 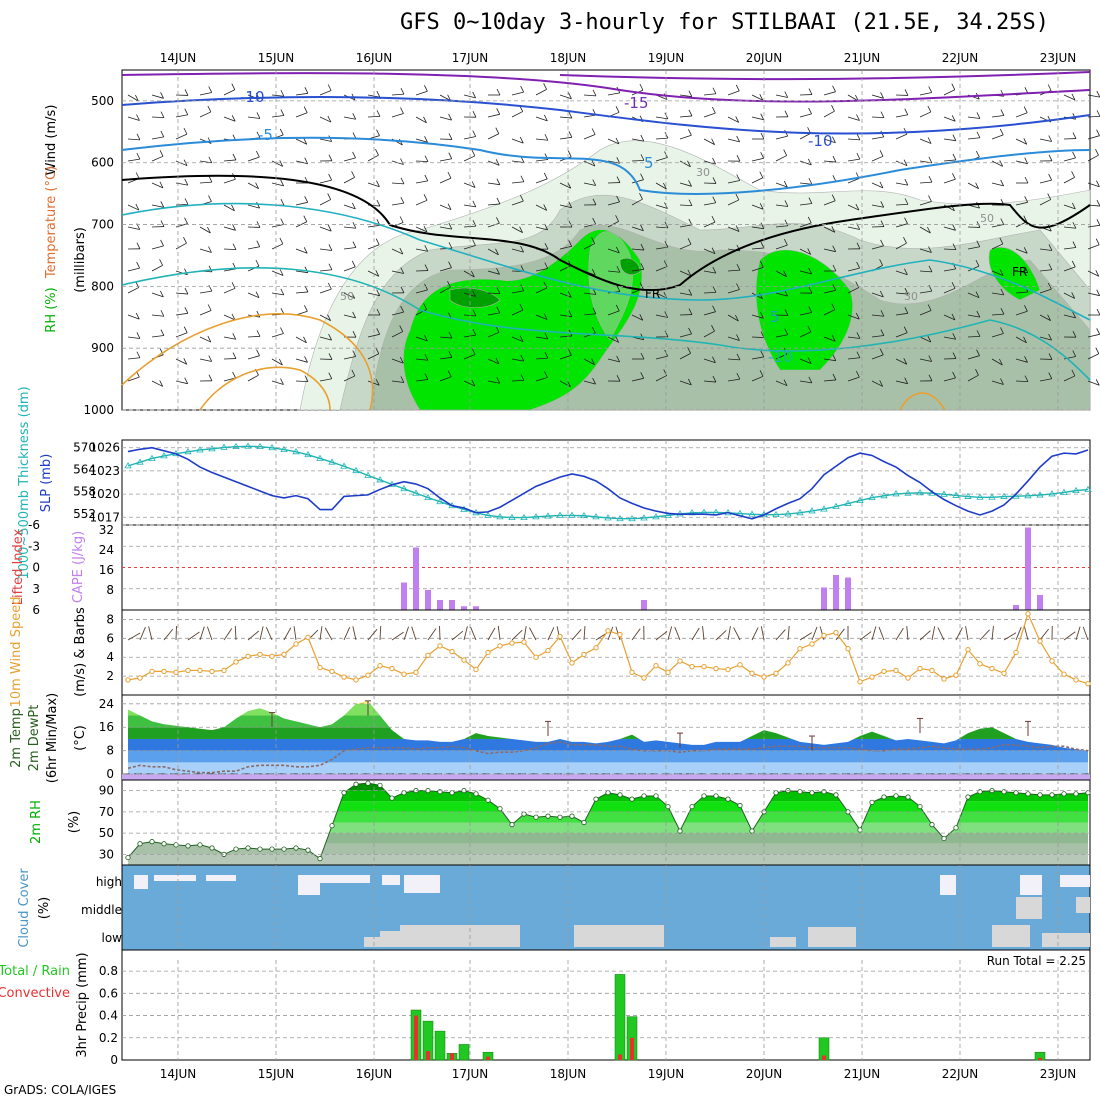 What do you see at coordinates (34, 738) in the screenshot?
I see `temp2m-axis-label-2: 2m DewPt` at bounding box center [34, 738].